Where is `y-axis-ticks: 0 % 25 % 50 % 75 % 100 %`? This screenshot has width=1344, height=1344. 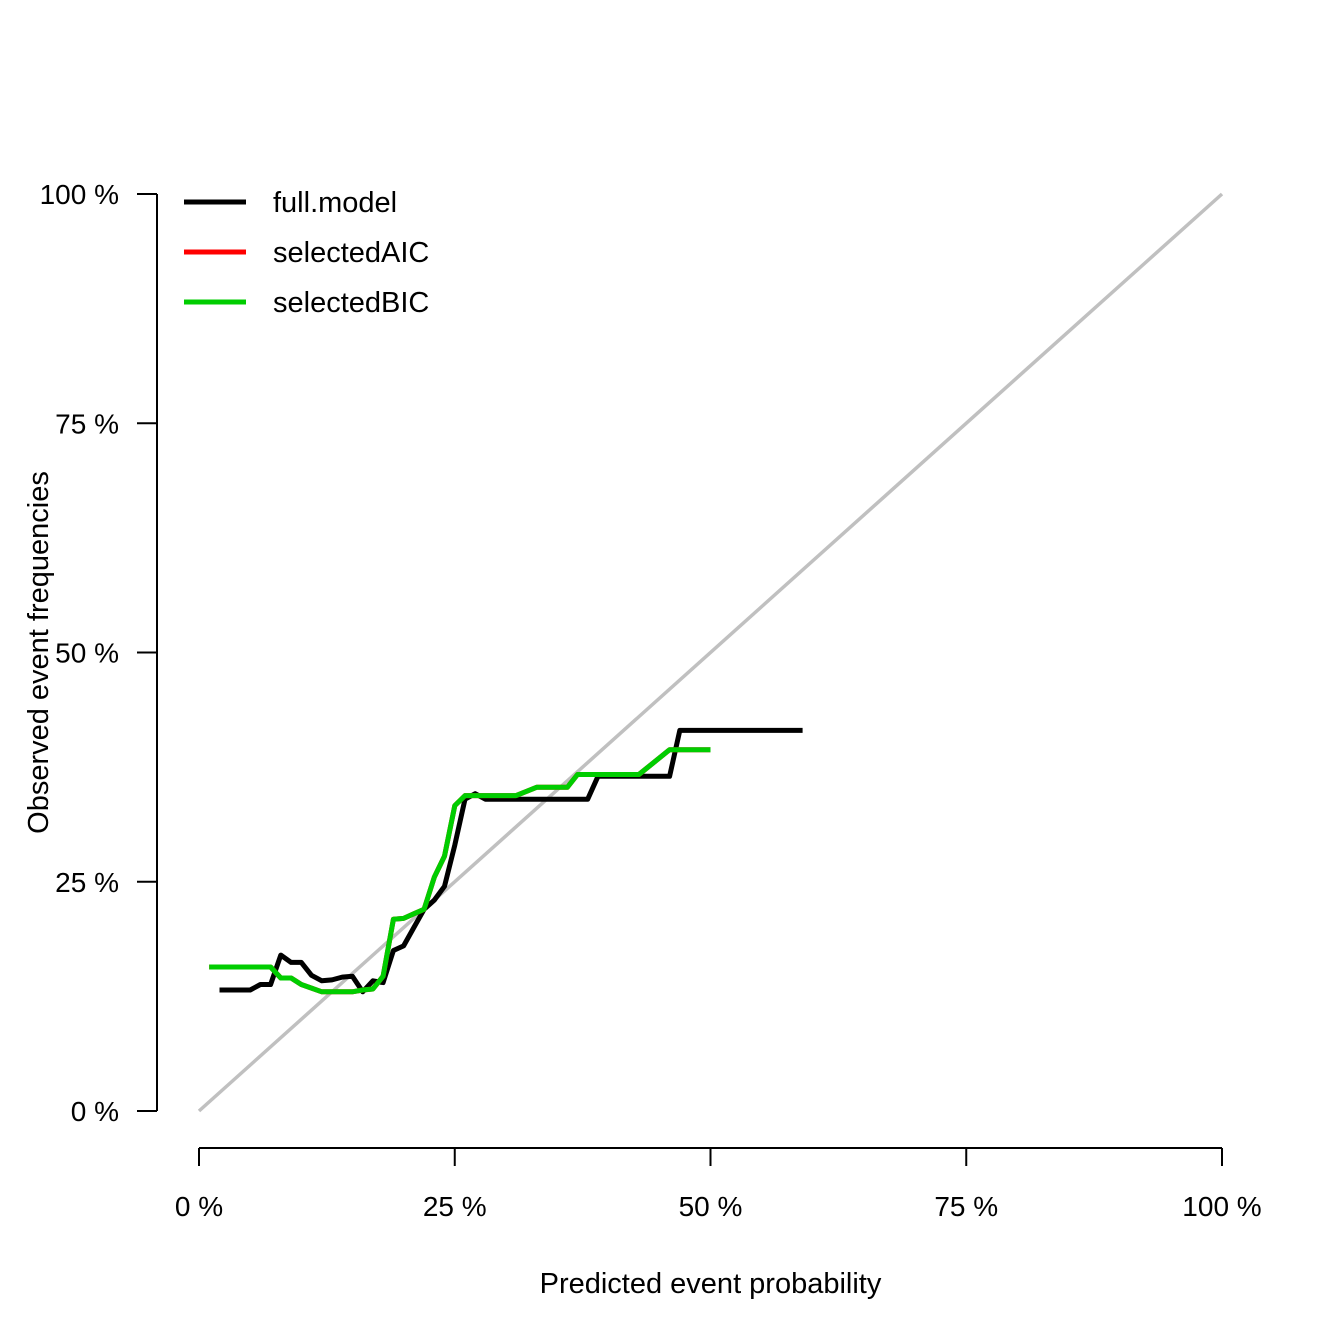 y-axis-ticks: 0 % 25 % 50 % 75 % 100 % is located at coordinates (98, 653).